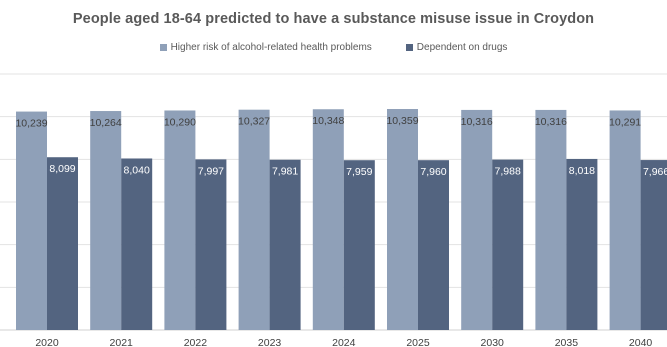  Describe the element at coordinates (106, 123) in the screenshot. I see `data-label-alcohol: 10,264` at that location.